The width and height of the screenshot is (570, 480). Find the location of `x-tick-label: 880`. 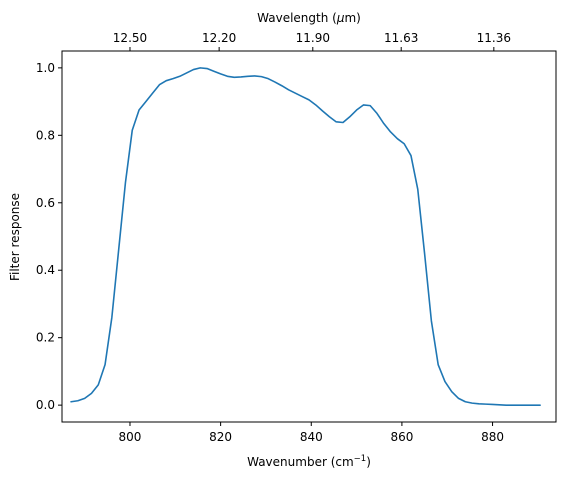

x-tick-label: 880 is located at coordinates (492, 437).